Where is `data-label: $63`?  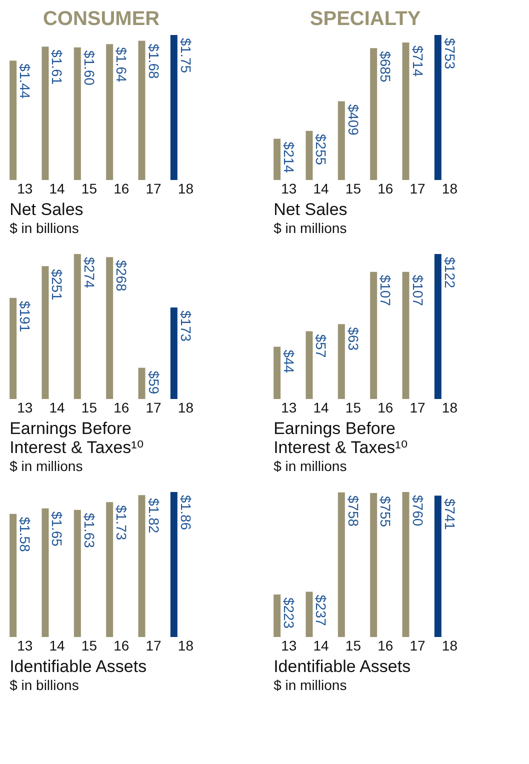
data-label: $63 is located at coordinates (353, 339).